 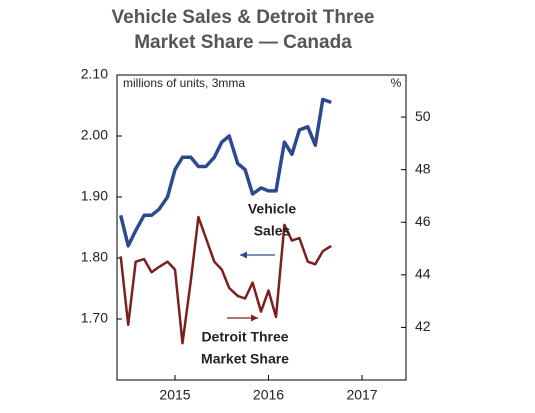 What do you see at coordinates (94, 74) in the screenshot?
I see `y-tick-label: 2.10` at bounding box center [94, 74].